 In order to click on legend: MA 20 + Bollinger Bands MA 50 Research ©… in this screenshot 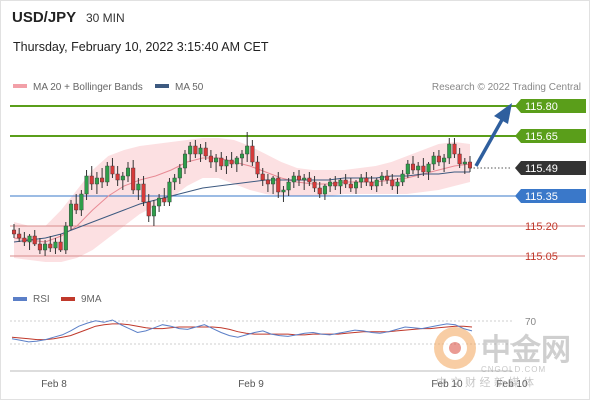, I will do `click(297, 87)`.